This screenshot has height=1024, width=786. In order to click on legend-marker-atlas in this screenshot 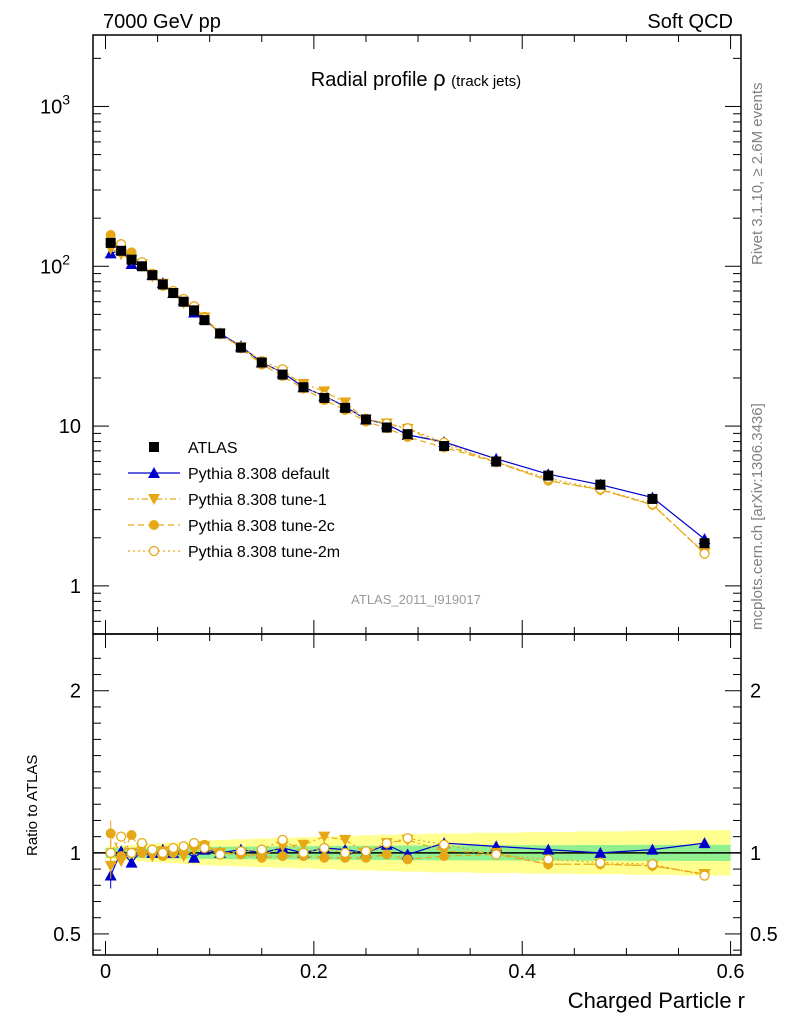, I will do `click(154, 447)`.